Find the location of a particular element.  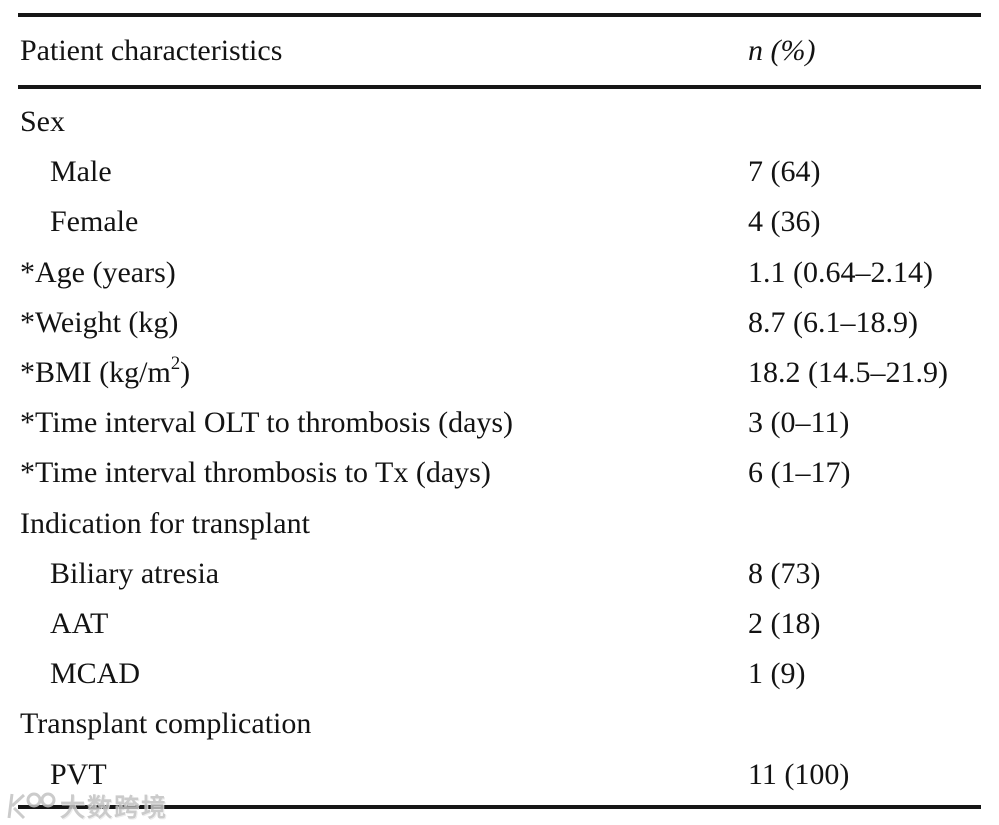

table-header-row: Patient characteristics n (%) is located at coordinates (499, 51).